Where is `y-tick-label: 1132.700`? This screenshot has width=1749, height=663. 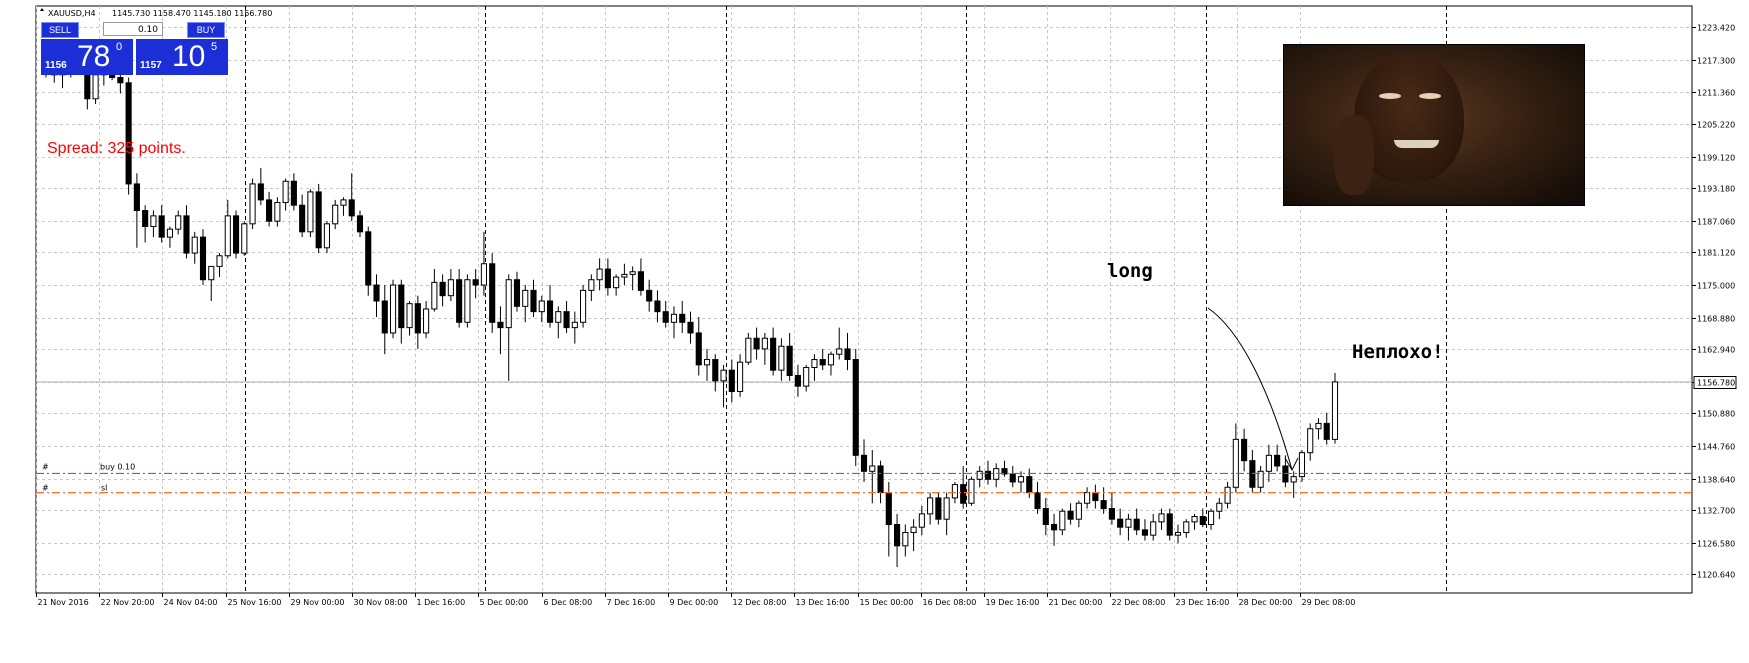 y-tick-label: 1132.700 is located at coordinates (1716, 511).